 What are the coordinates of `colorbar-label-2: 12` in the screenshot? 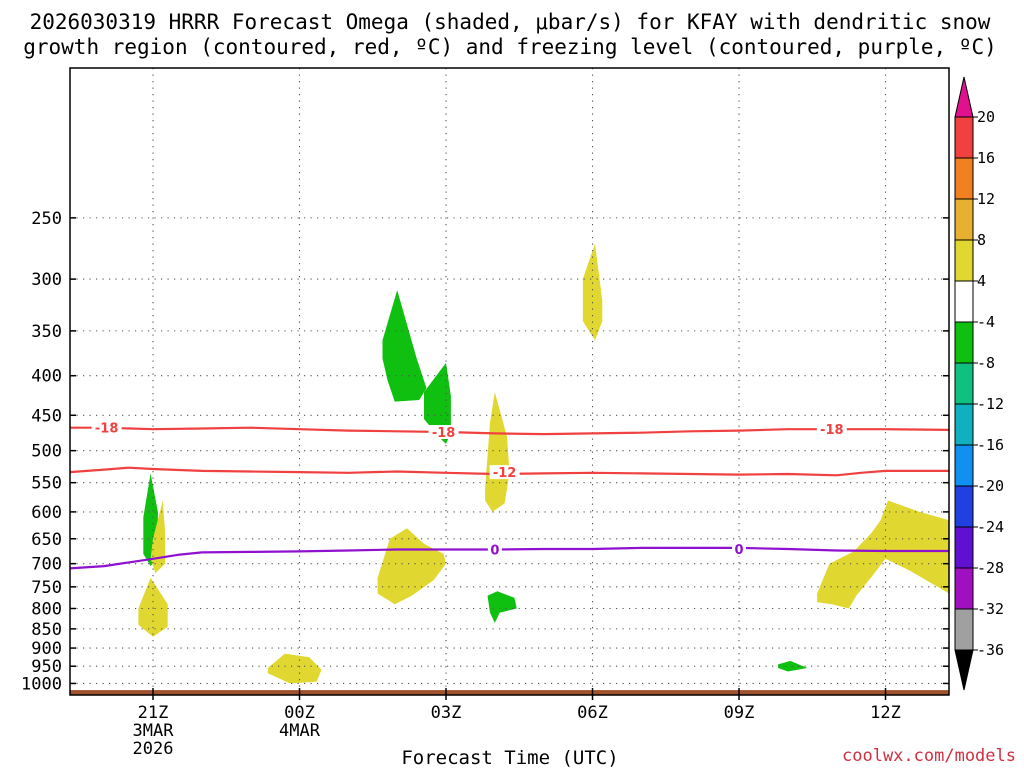 It's located at (986, 199).